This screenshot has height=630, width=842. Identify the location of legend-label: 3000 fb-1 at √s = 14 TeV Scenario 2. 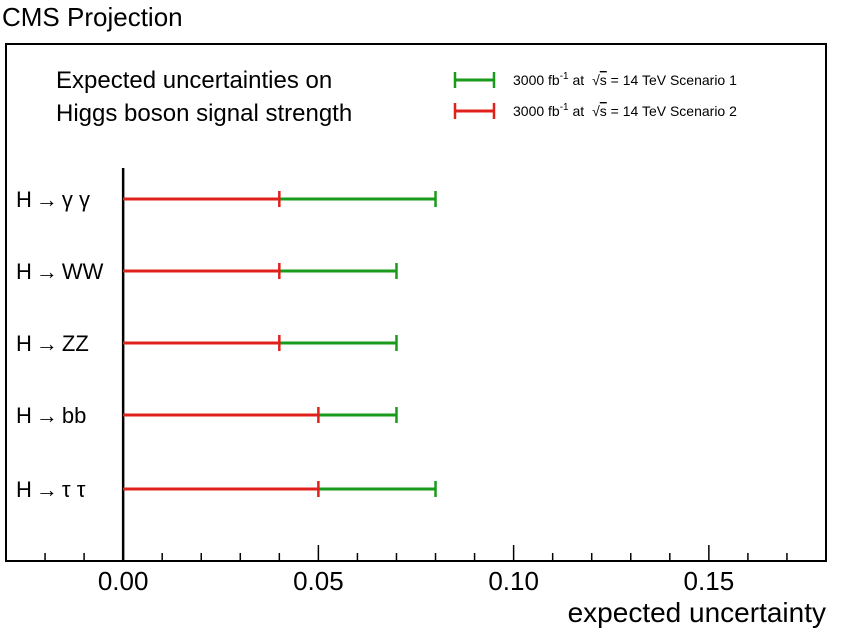
(625, 110).